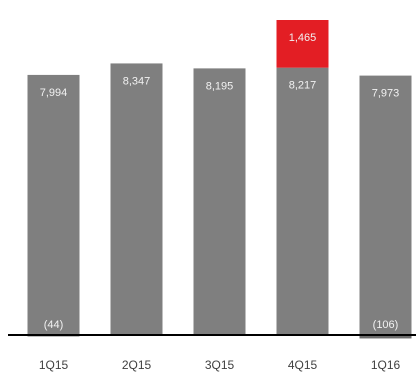 The height and width of the screenshot is (376, 416). What do you see at coordinates (220, 365) in the screenshot?
I see `x-tick-label: 3Q15` at bounding box center [220, 365].